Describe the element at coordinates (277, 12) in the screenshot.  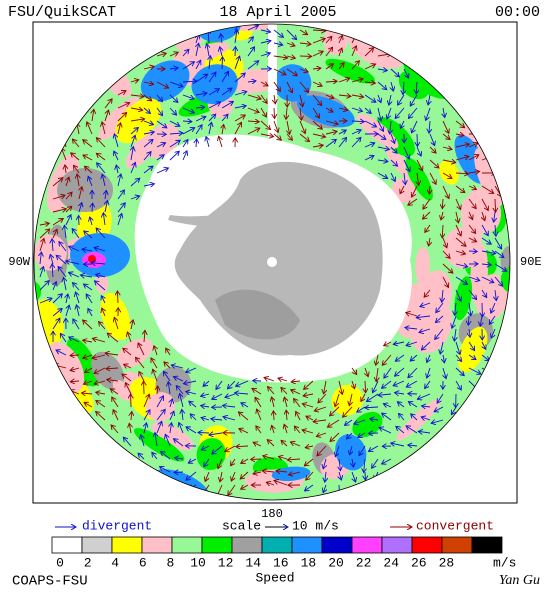
I see `header-center: 18 April 2005` at that location.